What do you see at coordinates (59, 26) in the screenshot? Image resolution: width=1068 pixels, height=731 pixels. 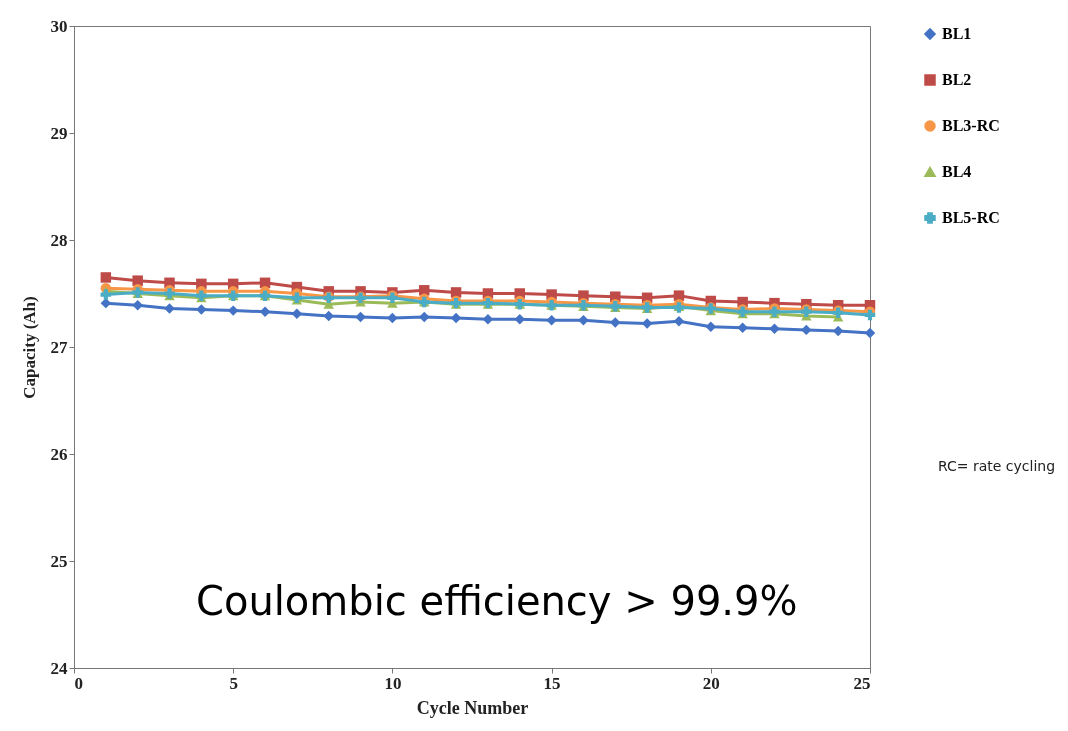 I see `y-tick-label: 30` at bounding box center [59, 26].